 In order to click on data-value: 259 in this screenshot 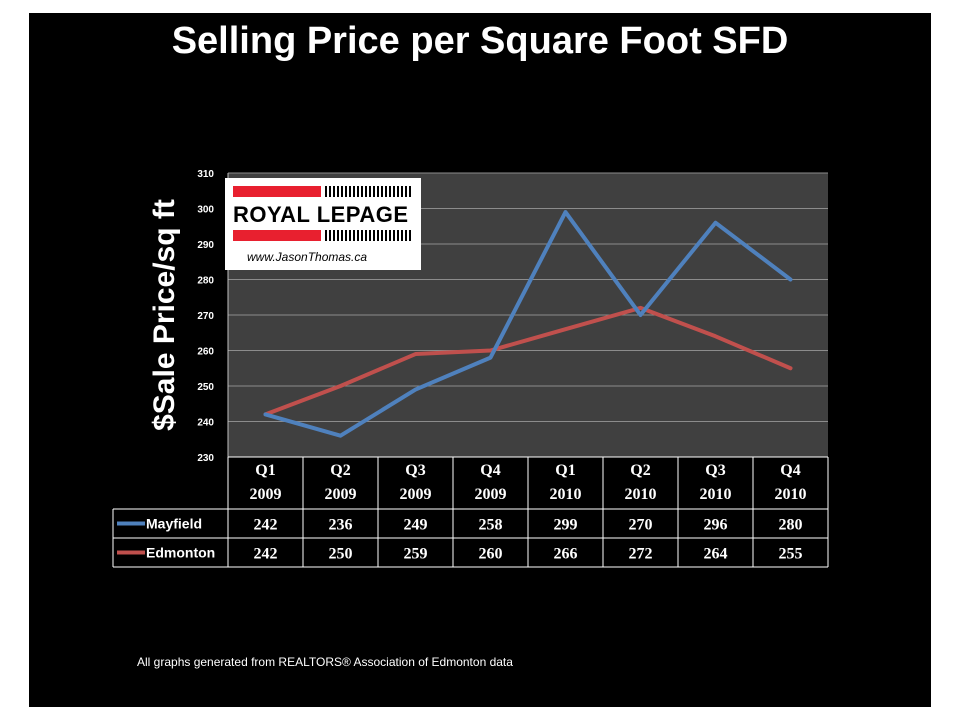, I will do `click(416, 554)`.